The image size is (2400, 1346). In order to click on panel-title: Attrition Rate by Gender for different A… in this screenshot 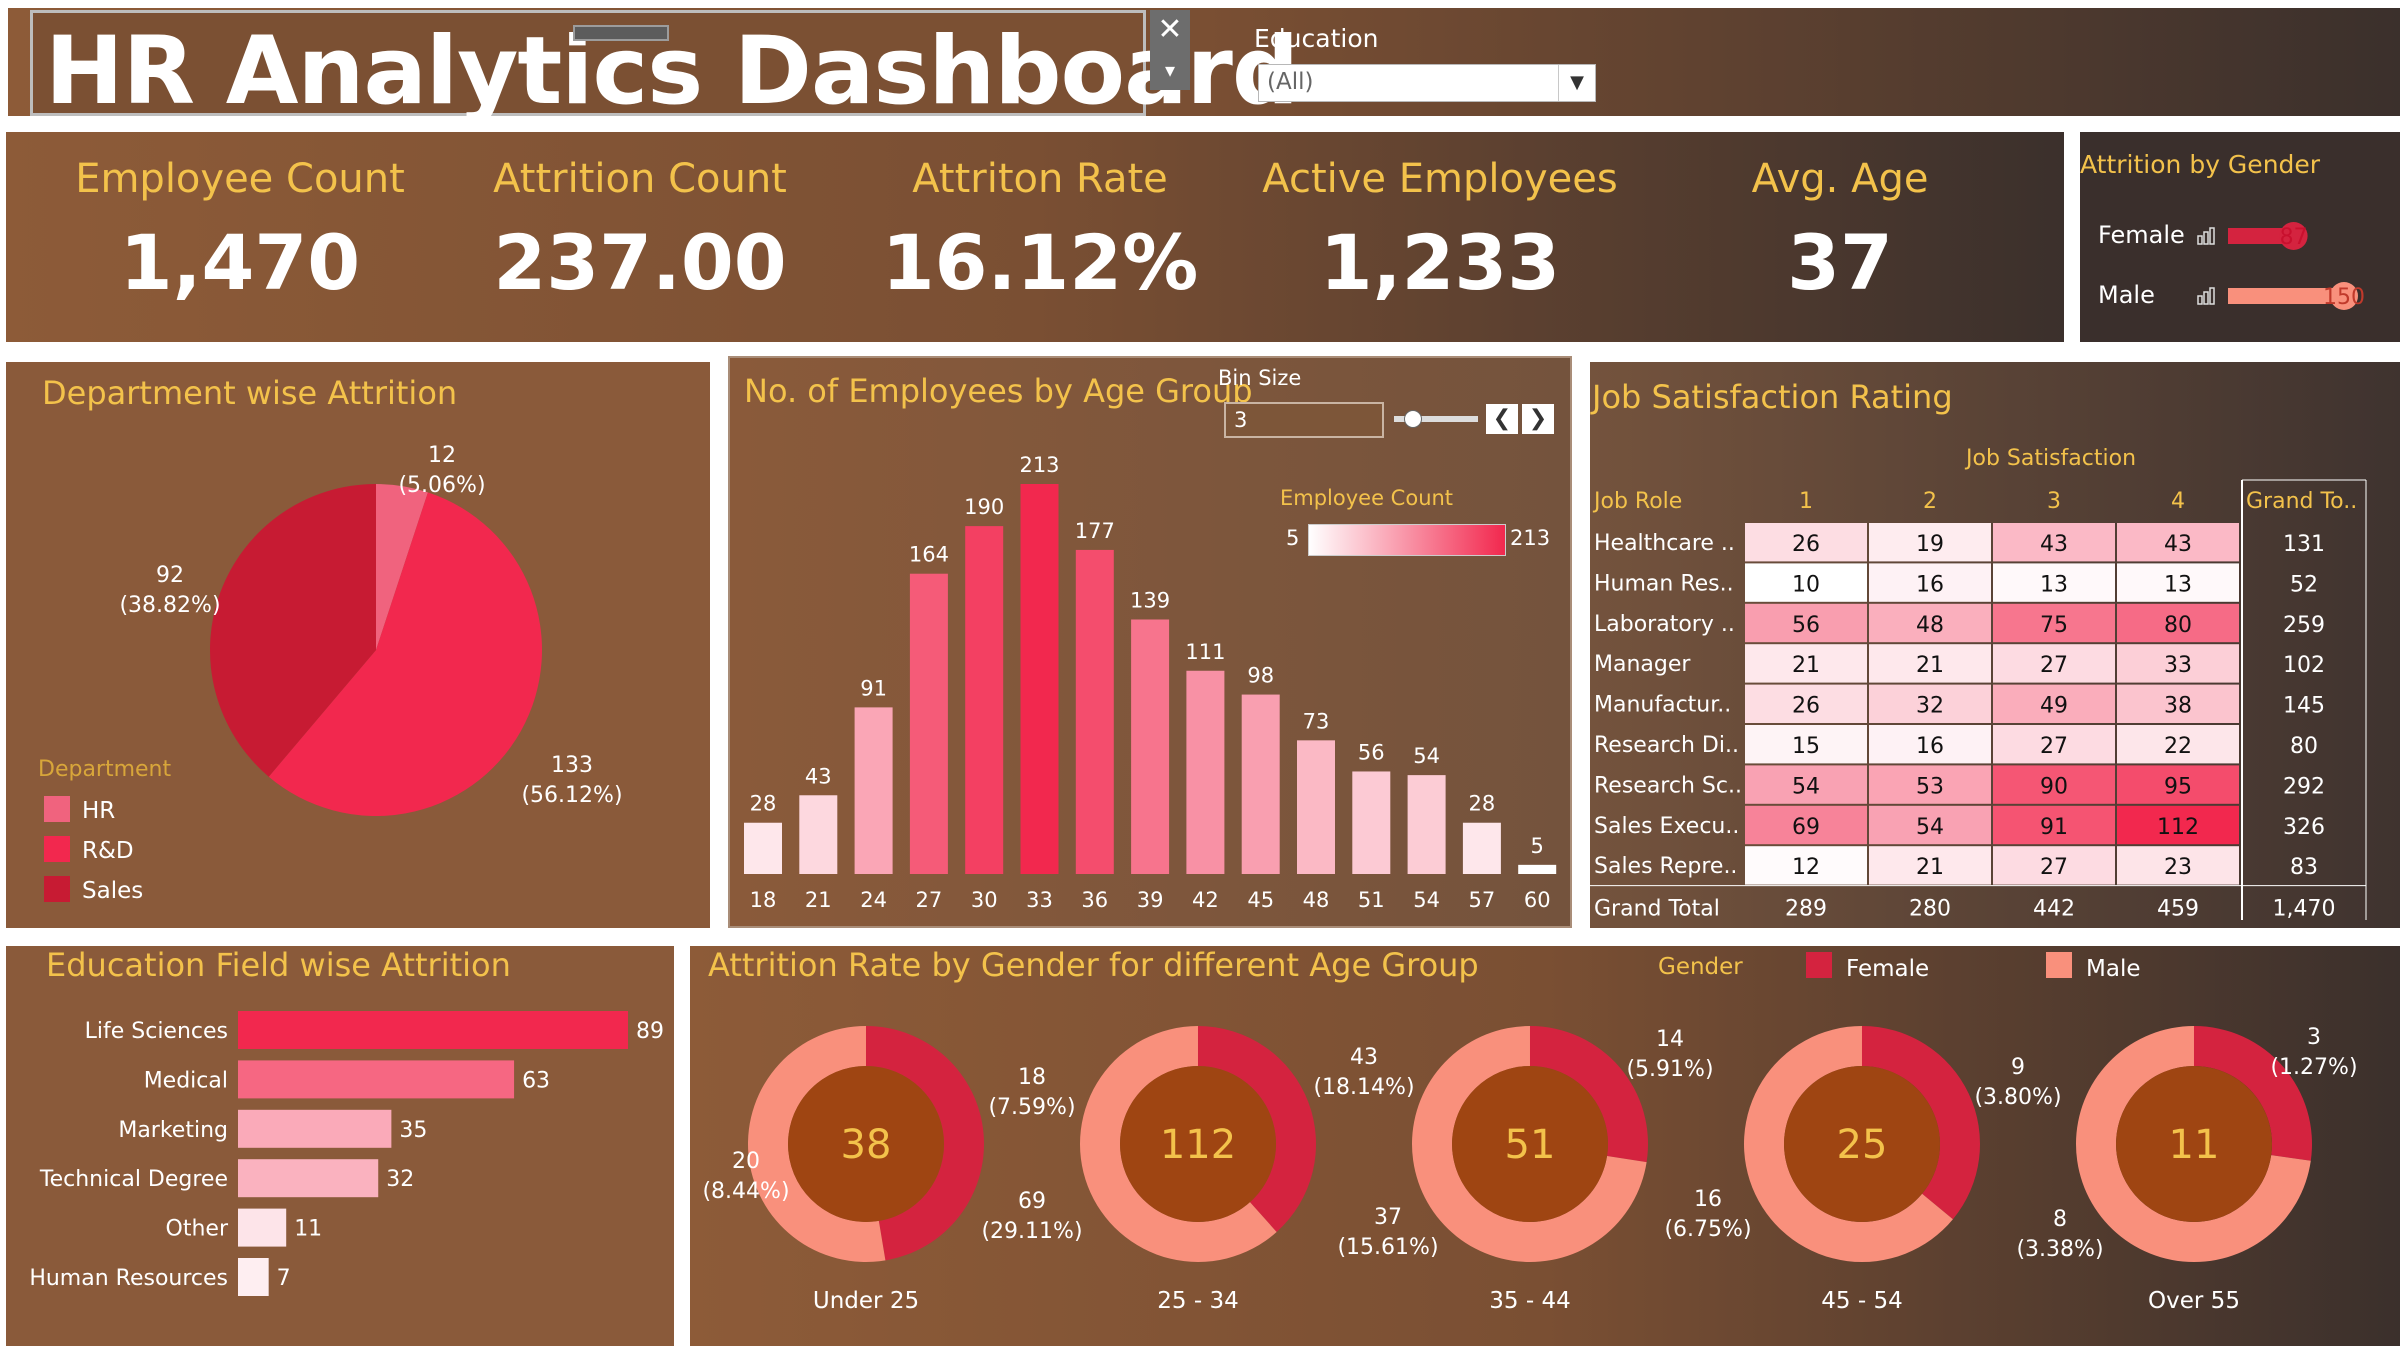, I will do `click(1093, 965)`.